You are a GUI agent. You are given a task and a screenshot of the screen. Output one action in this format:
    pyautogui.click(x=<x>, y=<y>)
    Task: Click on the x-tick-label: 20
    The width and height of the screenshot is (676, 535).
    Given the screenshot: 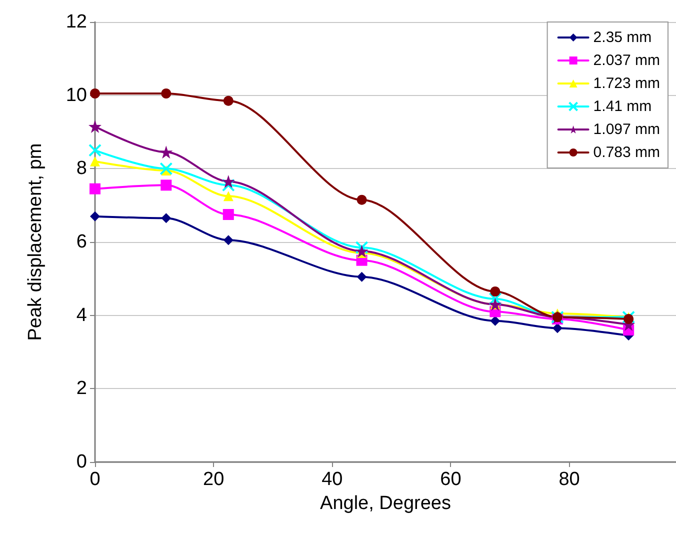 What is the action you would take?
    pyautogui.click(x=213, y=479)
    